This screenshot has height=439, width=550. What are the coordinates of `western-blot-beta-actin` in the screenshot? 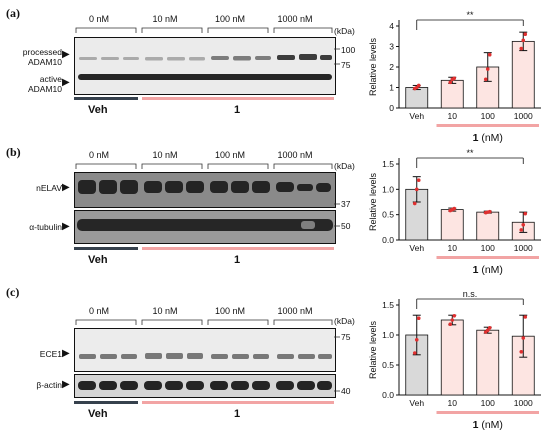 It's located at (205, 386).